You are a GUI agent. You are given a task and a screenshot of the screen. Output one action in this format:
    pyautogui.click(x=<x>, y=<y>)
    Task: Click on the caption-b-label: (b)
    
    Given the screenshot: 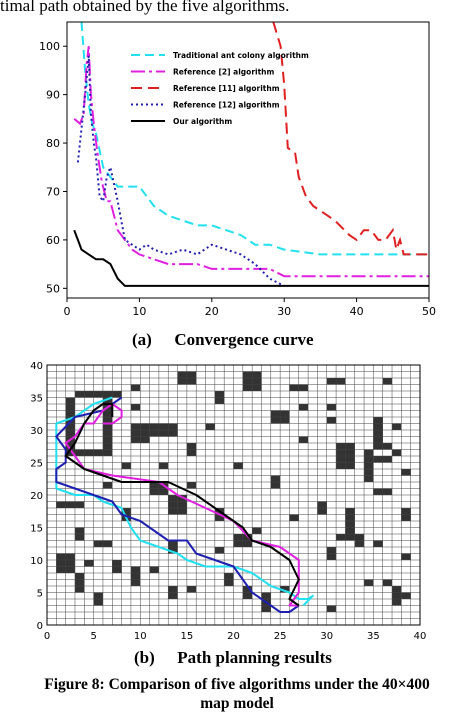 What is the action you would take?
    pyautogui.click(x=144, y=657)
    